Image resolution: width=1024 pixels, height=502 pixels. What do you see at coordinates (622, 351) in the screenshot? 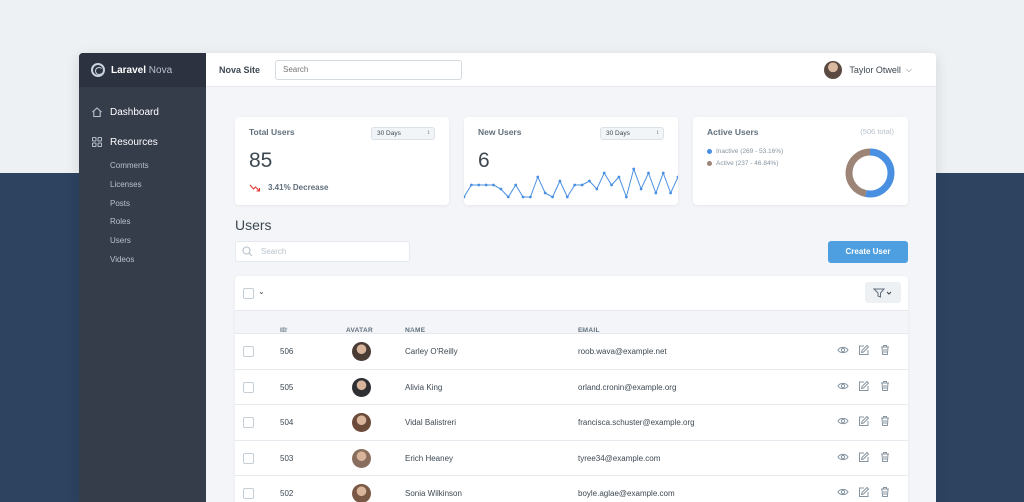
I see `user-email: roob.wava@example.net` at bounding box center [622, 351].